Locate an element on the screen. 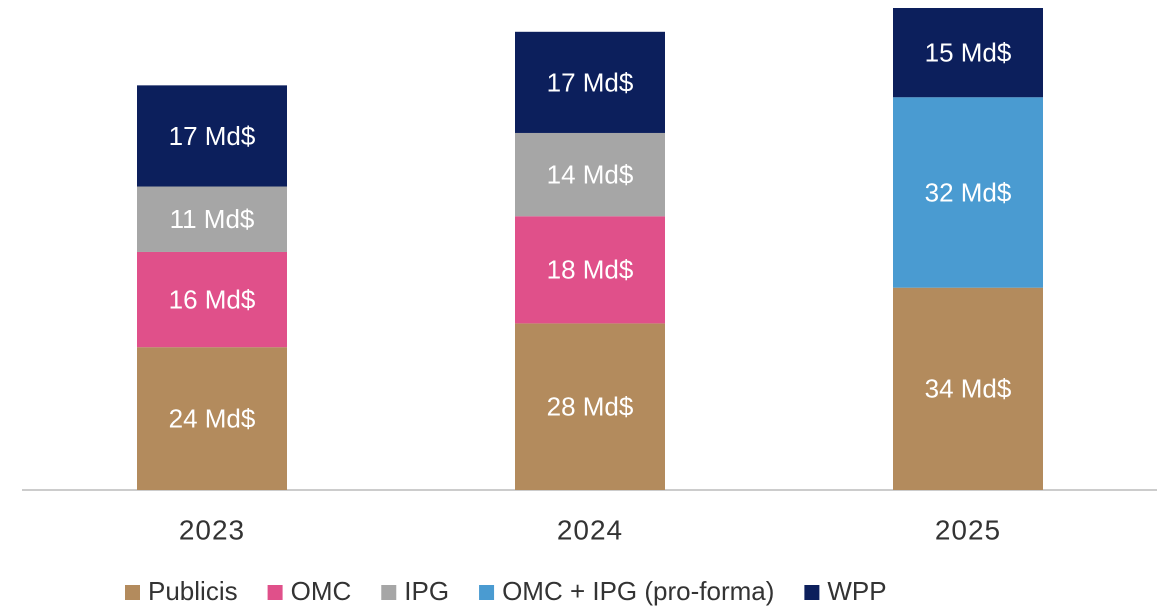 The image size is (1165, 611). value-label: 32 Md$ is located at coordinates (968, 192).